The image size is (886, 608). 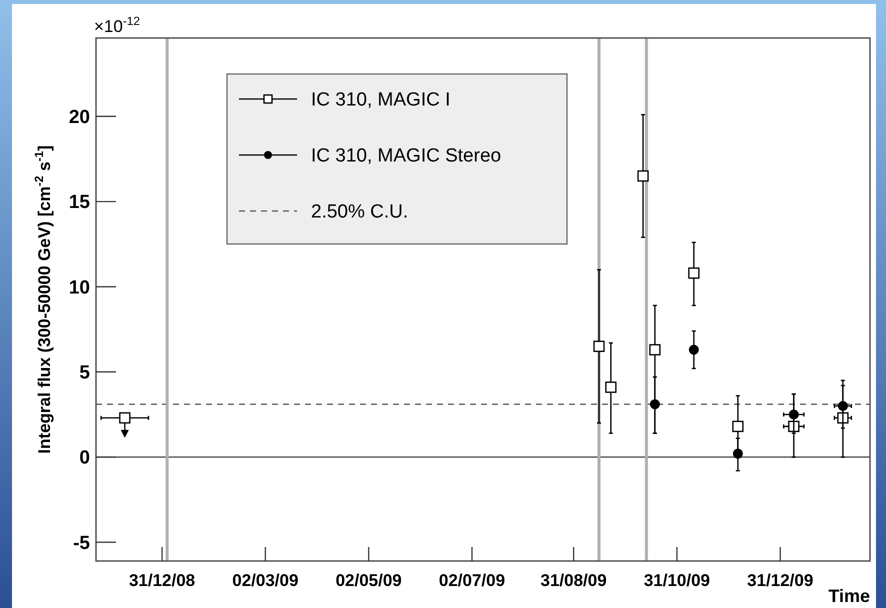 What do you see at coordinates (380, 100) in the screenshot?
I see `legend-label: IC 310, MAGIC I` at bounding box center [380, 100].